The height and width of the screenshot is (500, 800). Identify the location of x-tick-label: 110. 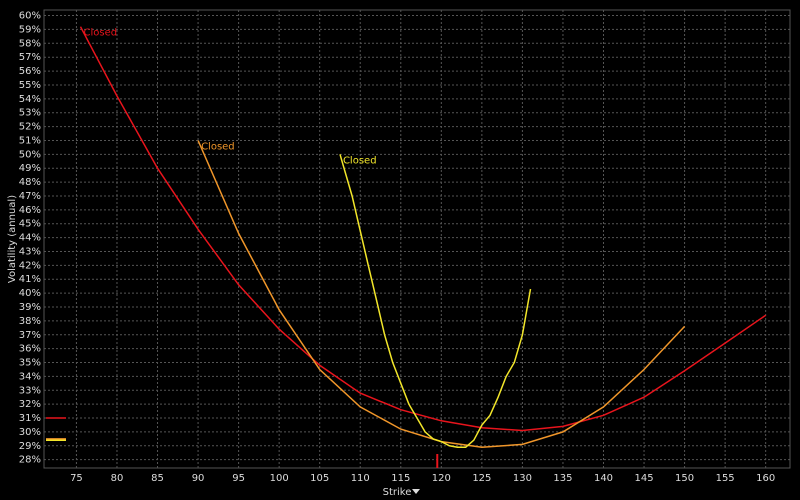
(360, 478).